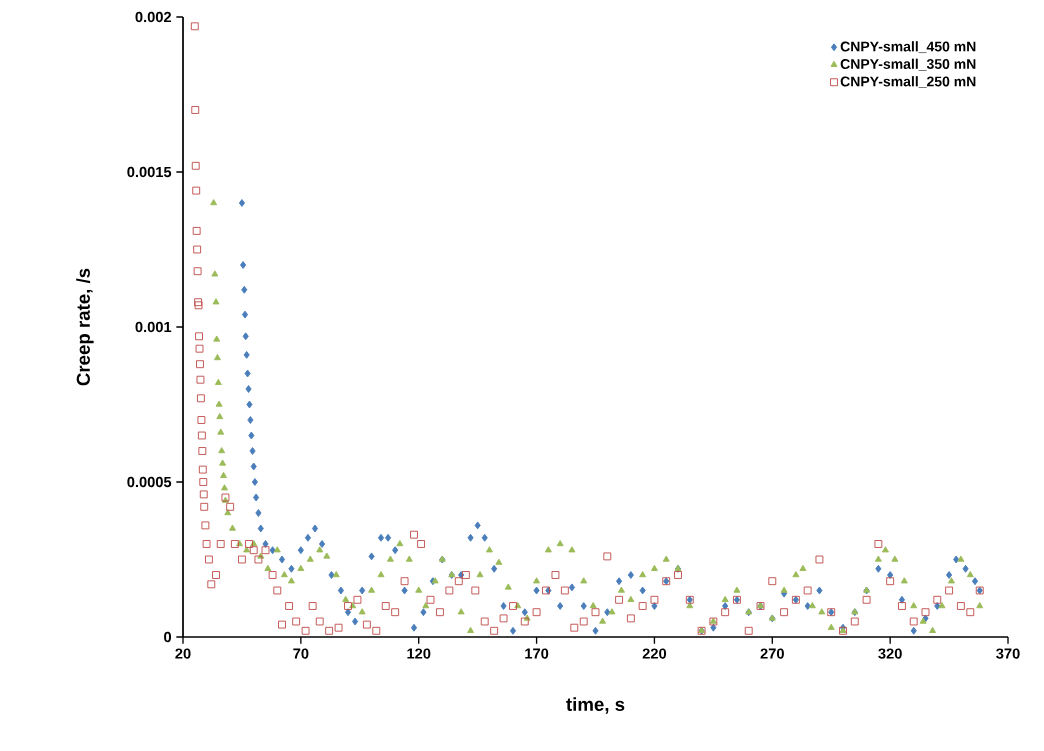  I want to click on x-tick-label: 20, so click(183, 653).